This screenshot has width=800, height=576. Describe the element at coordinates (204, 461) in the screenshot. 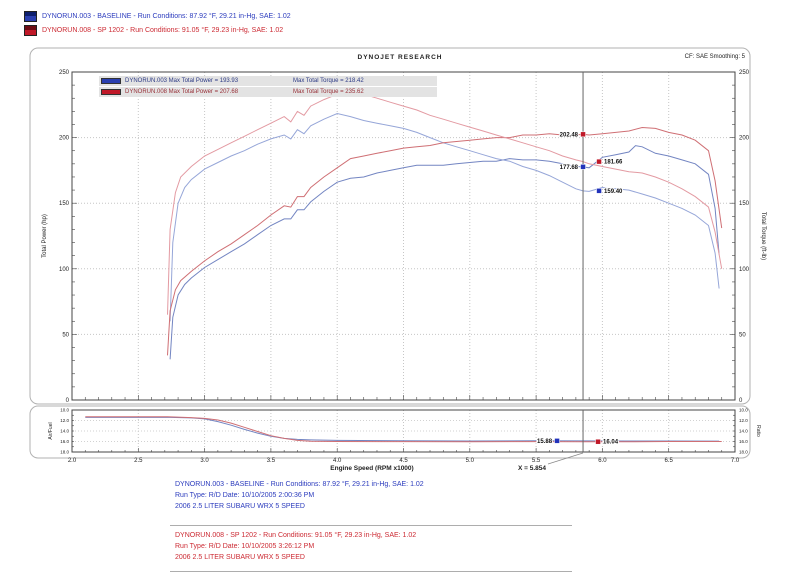

I see `svg-text: 3.0` at that location.